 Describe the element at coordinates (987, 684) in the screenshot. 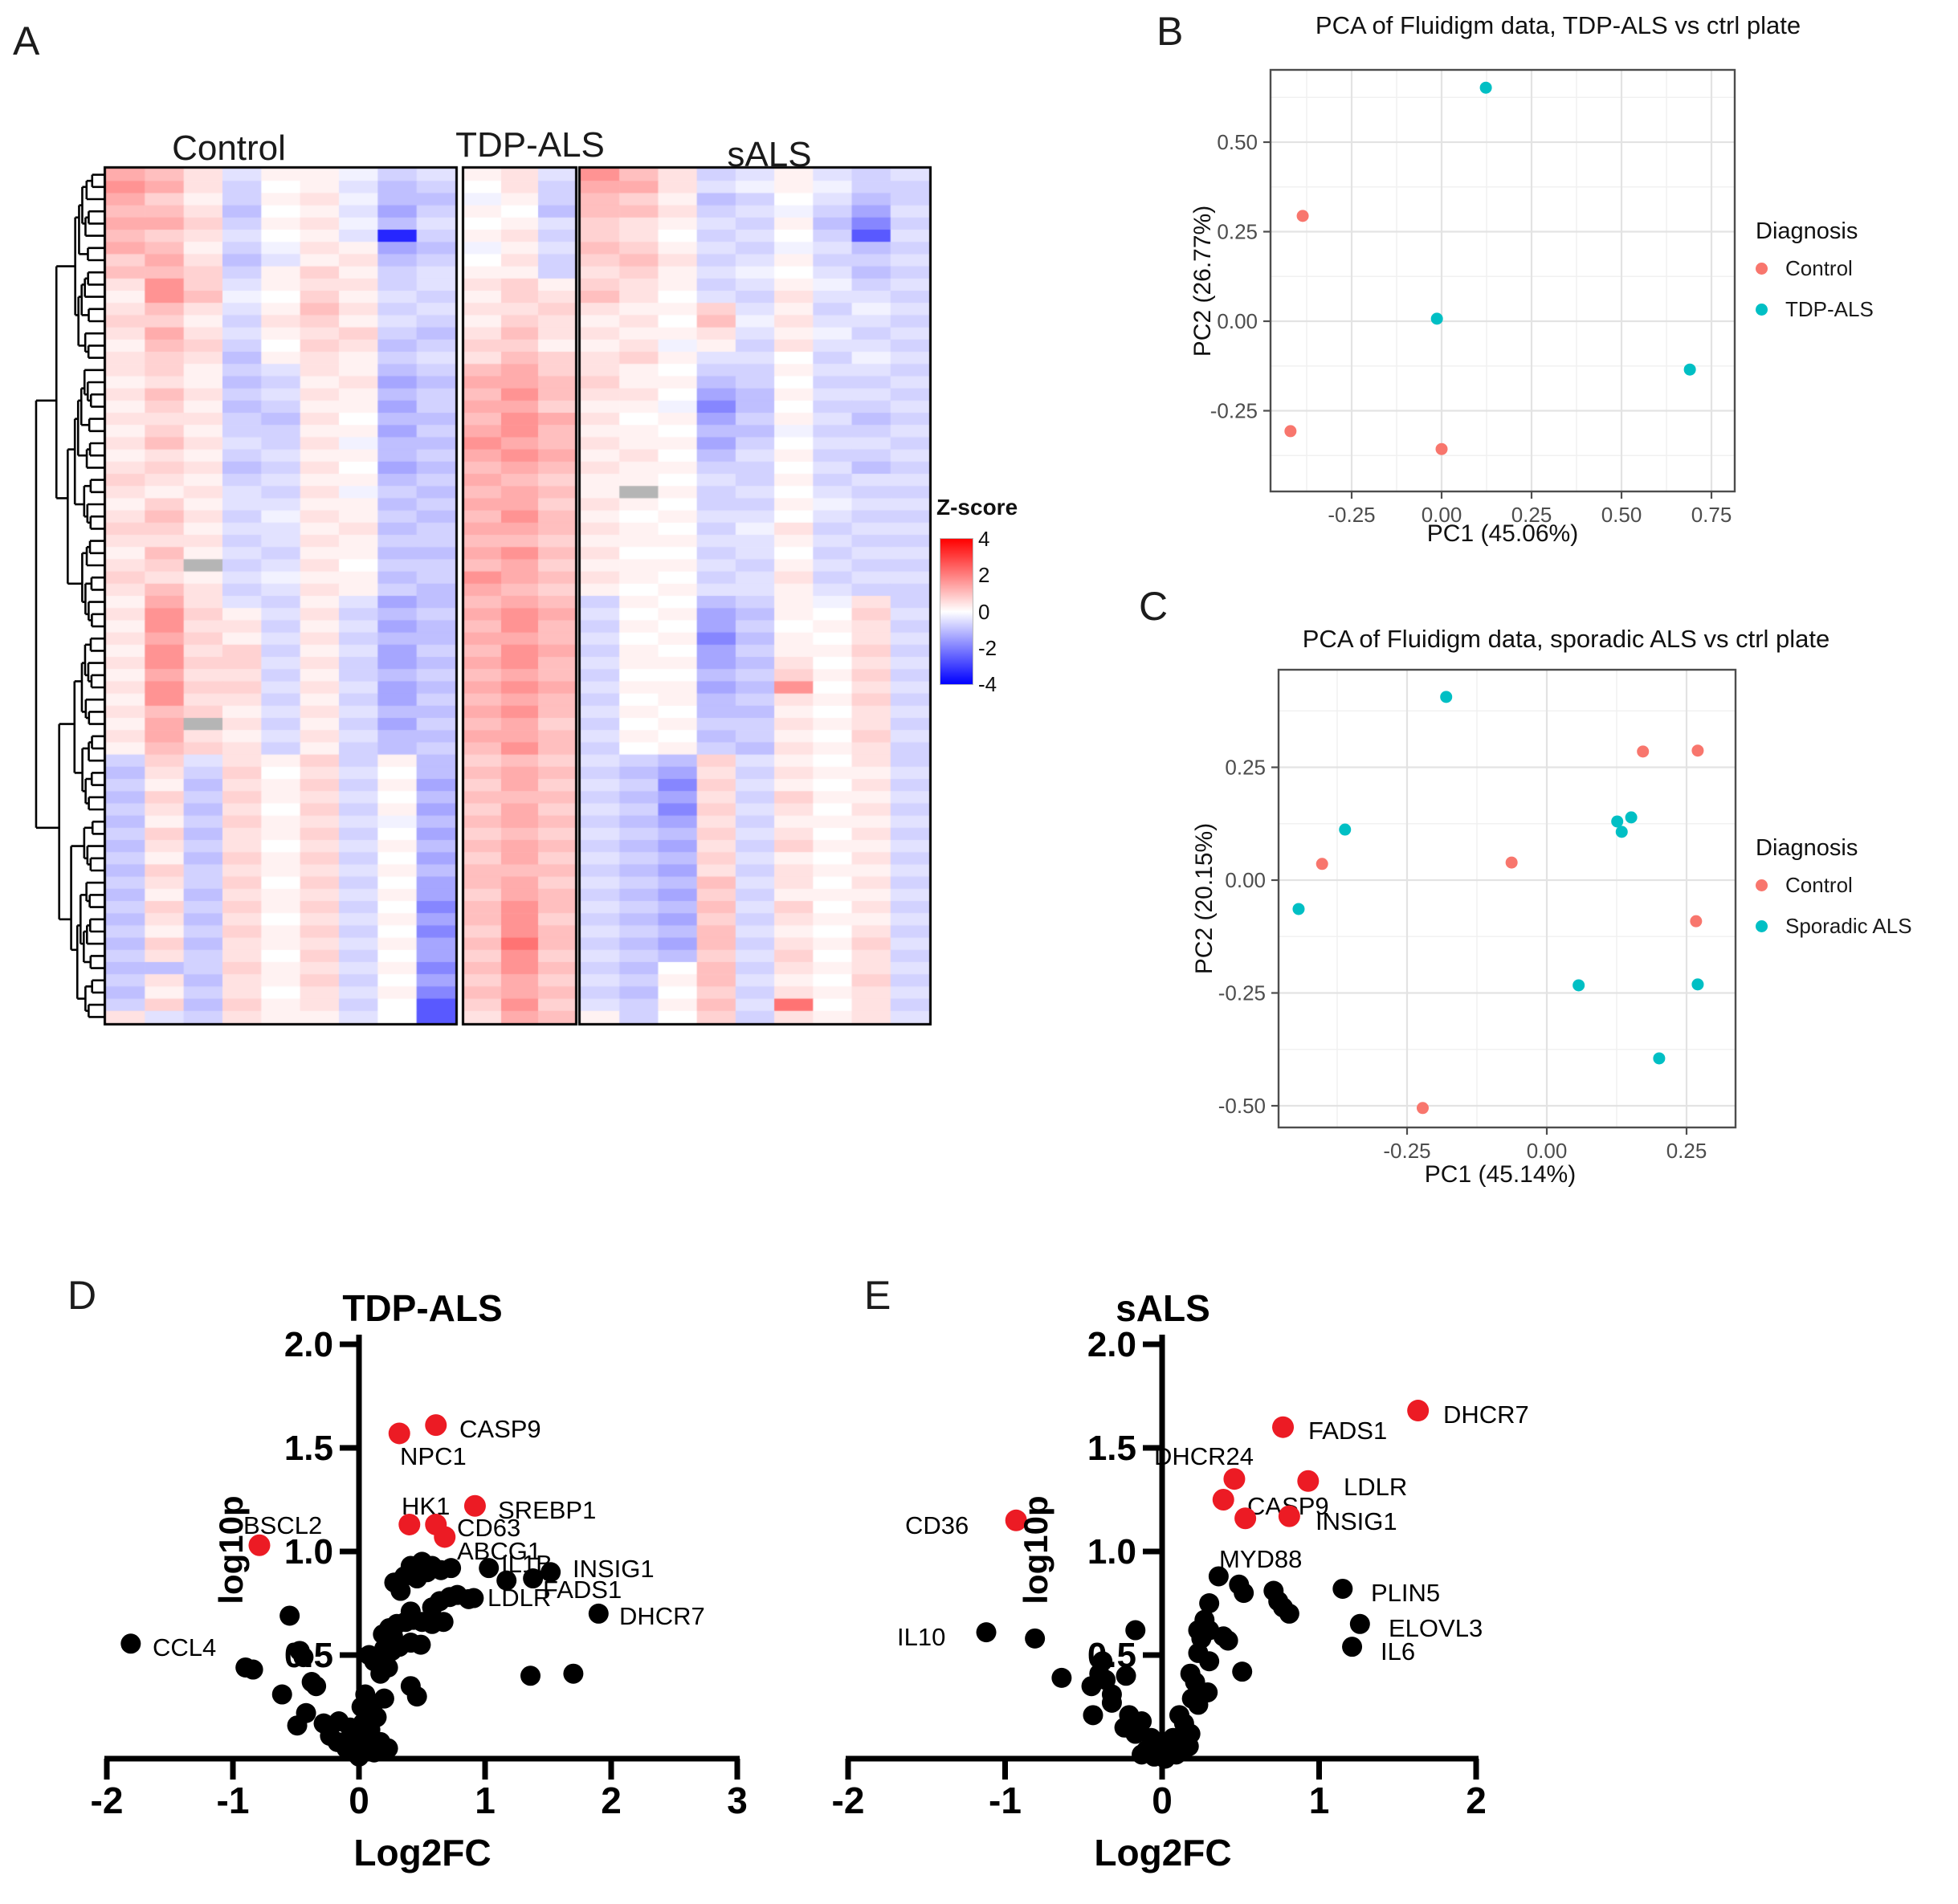

I see `zscore-tick-label: -4` at that location.